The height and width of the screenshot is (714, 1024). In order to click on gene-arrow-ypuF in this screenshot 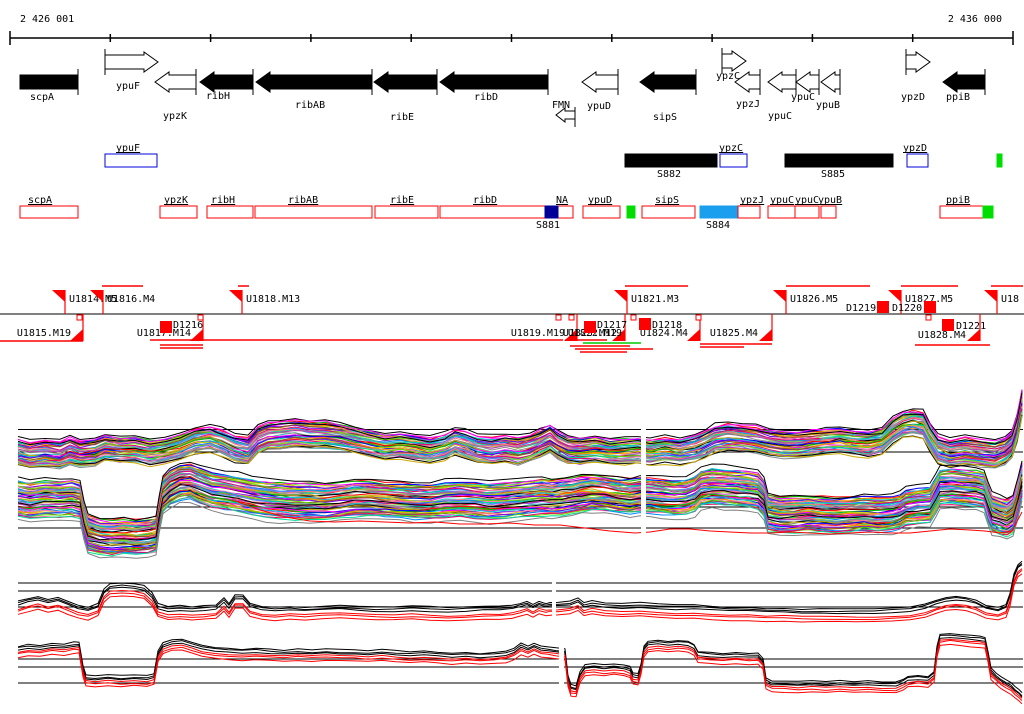, I will do `click(131, 62)`.